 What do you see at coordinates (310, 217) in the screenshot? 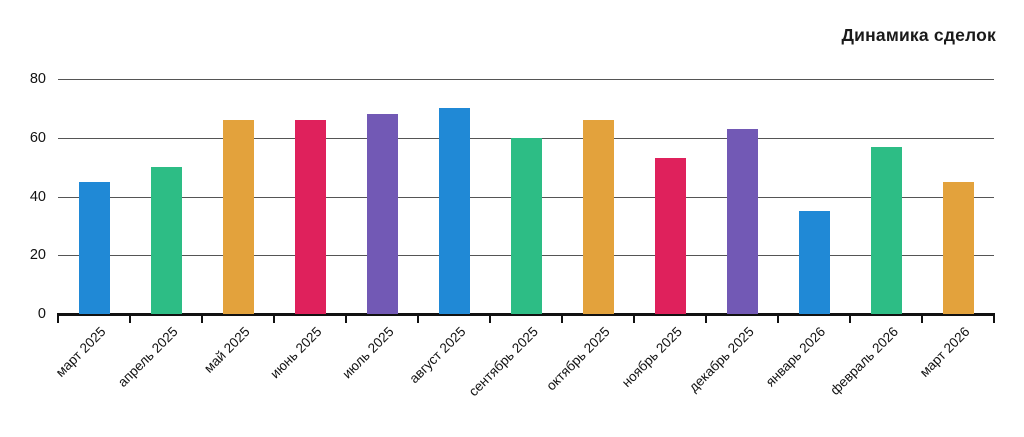
I see `bar-июнь-2025` at bounding box center [310, 217].